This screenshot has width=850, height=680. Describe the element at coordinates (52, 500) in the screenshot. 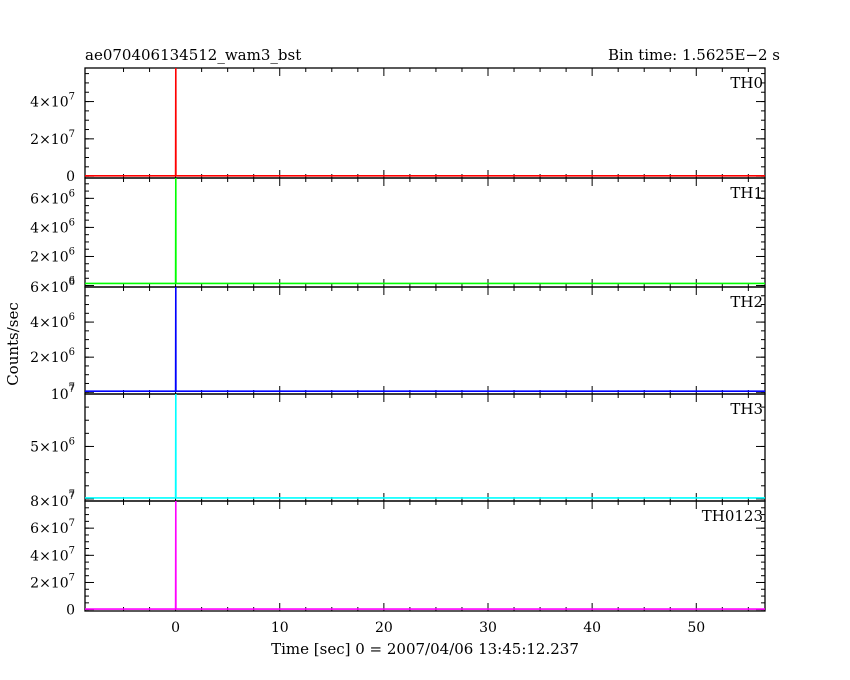

I see `y-tick-label: 8×10⁷` at that location.